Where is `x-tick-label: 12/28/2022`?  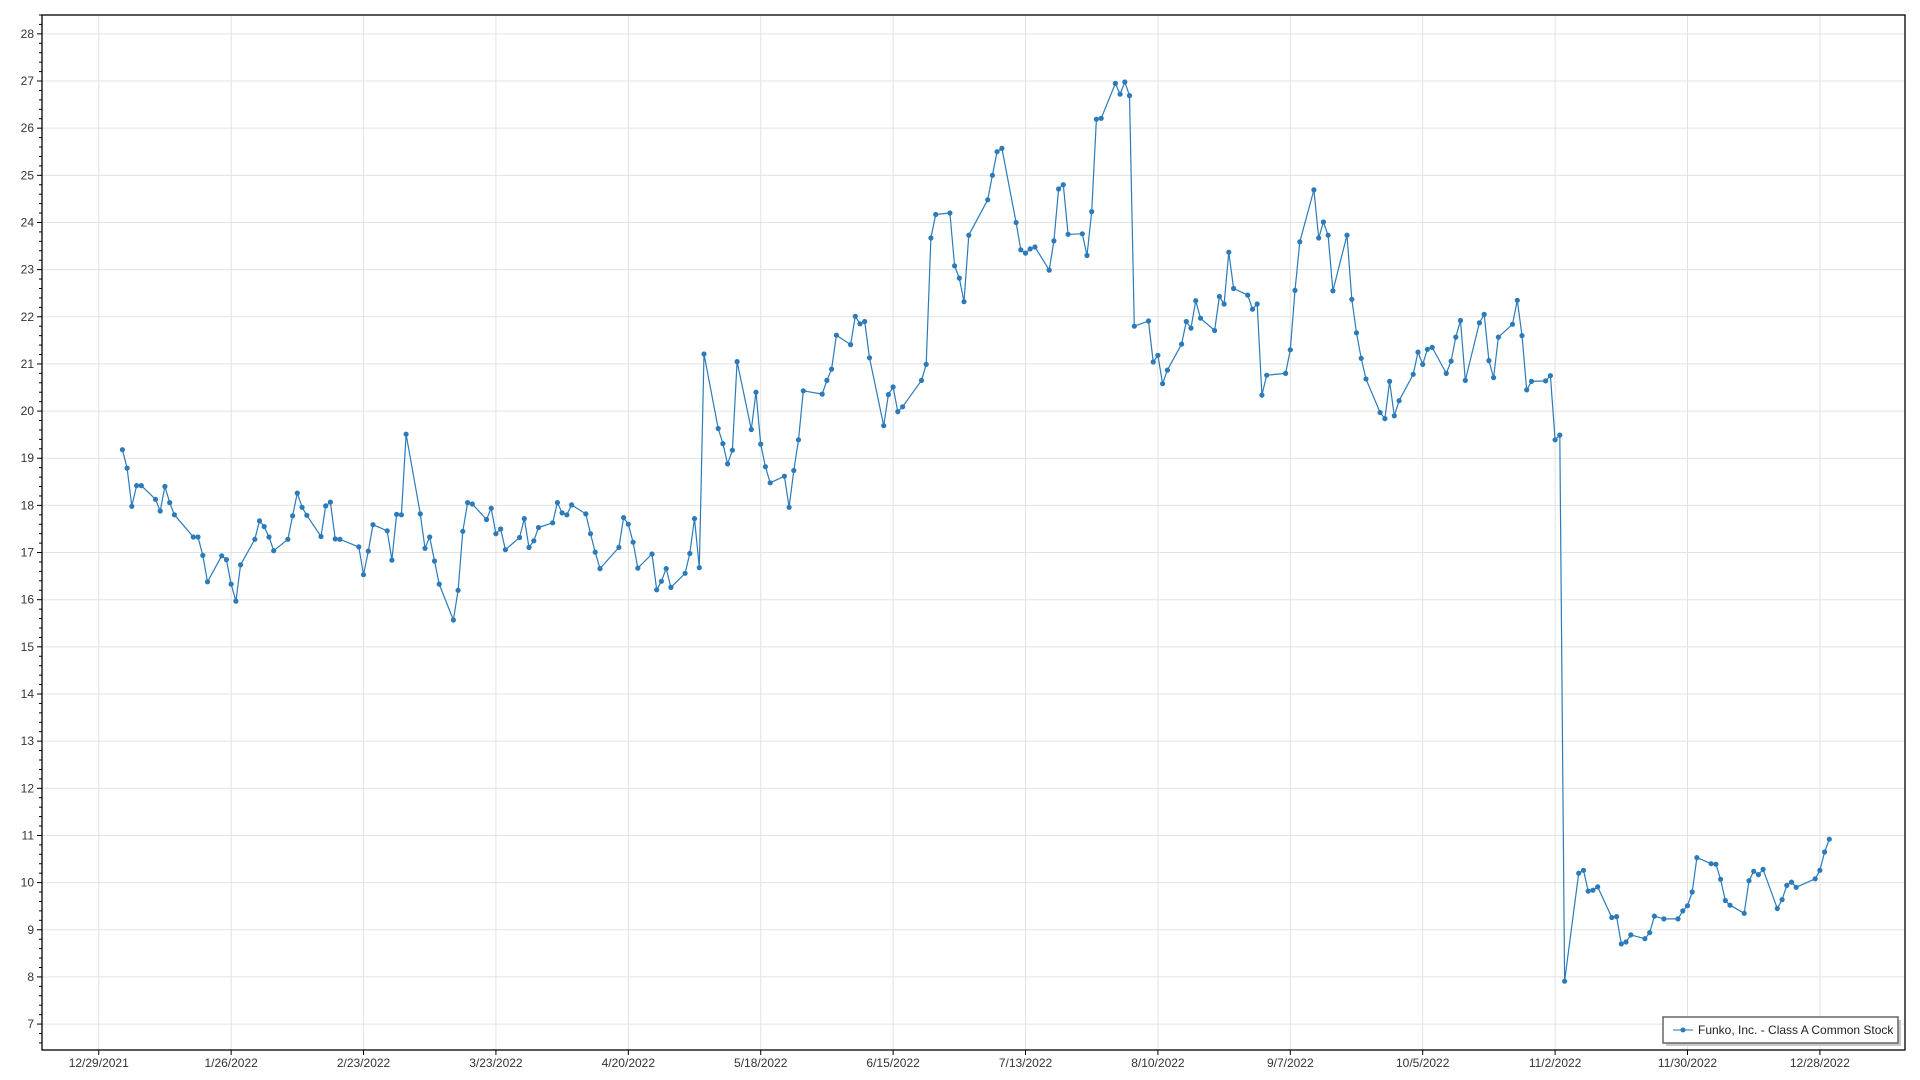 x-tick-label: 12/28/2022 is located at coordinates (1820, 1063).